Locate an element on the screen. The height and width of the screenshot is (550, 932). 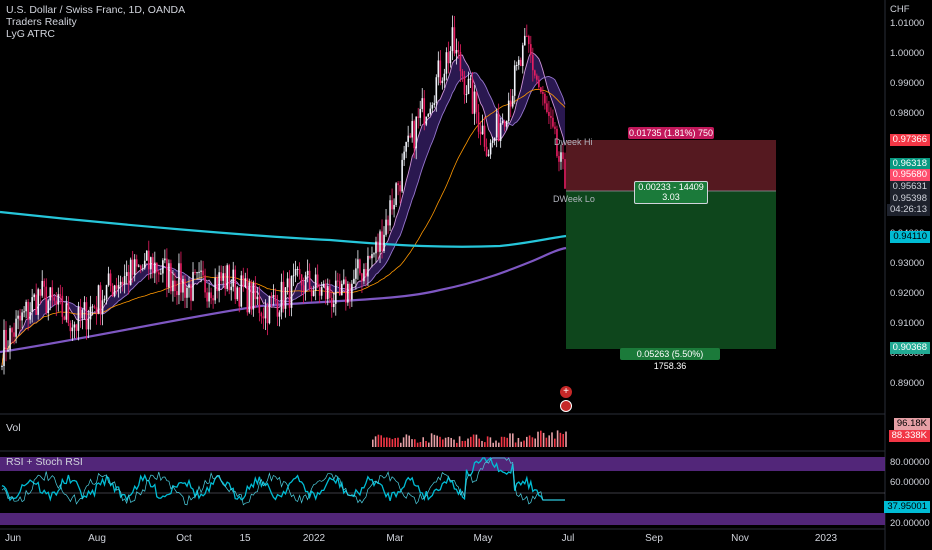
entry-label: 0.00233 - 14409 3.03 is located at coordinates (671, 192).